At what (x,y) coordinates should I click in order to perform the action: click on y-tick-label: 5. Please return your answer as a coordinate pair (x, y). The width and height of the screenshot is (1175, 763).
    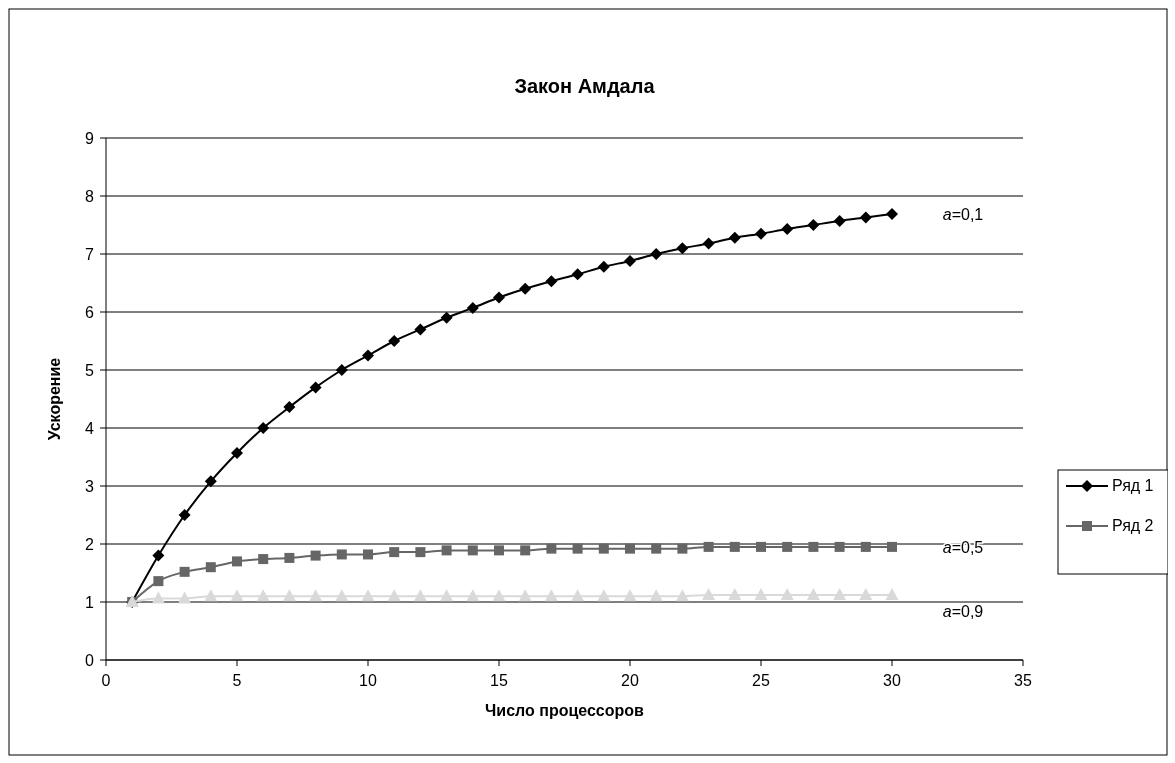
    Looking at the image, I should click on (90, 370).